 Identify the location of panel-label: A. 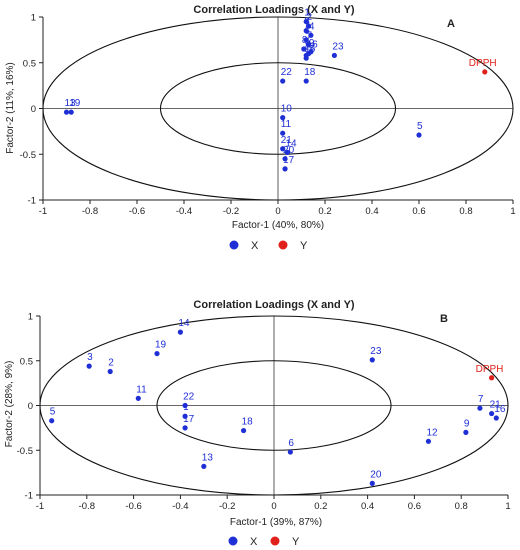
(451, 24).